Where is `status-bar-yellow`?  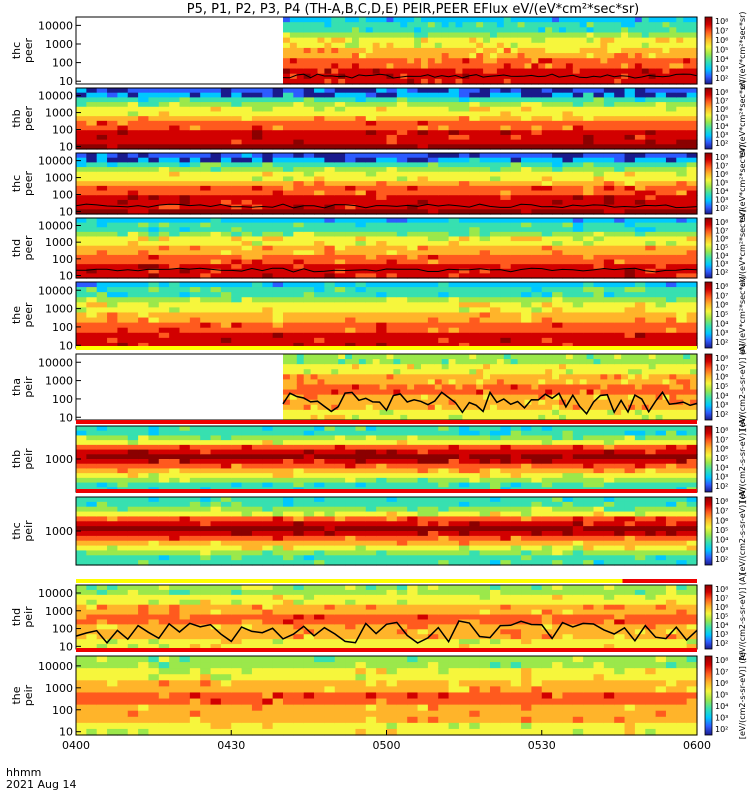
status-bar-yellow is located at coordinates (386, 348).